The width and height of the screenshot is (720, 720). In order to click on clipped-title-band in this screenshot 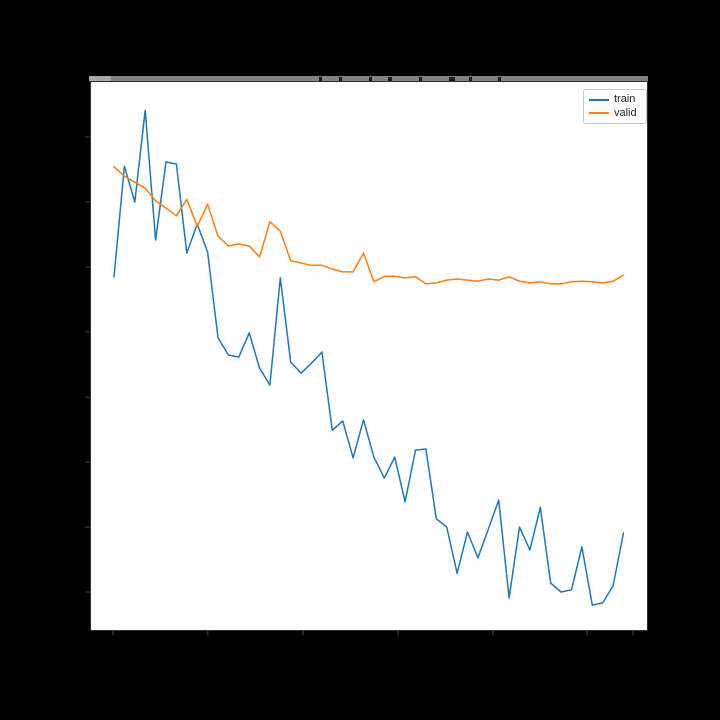, I will do `click(368, 78)`.